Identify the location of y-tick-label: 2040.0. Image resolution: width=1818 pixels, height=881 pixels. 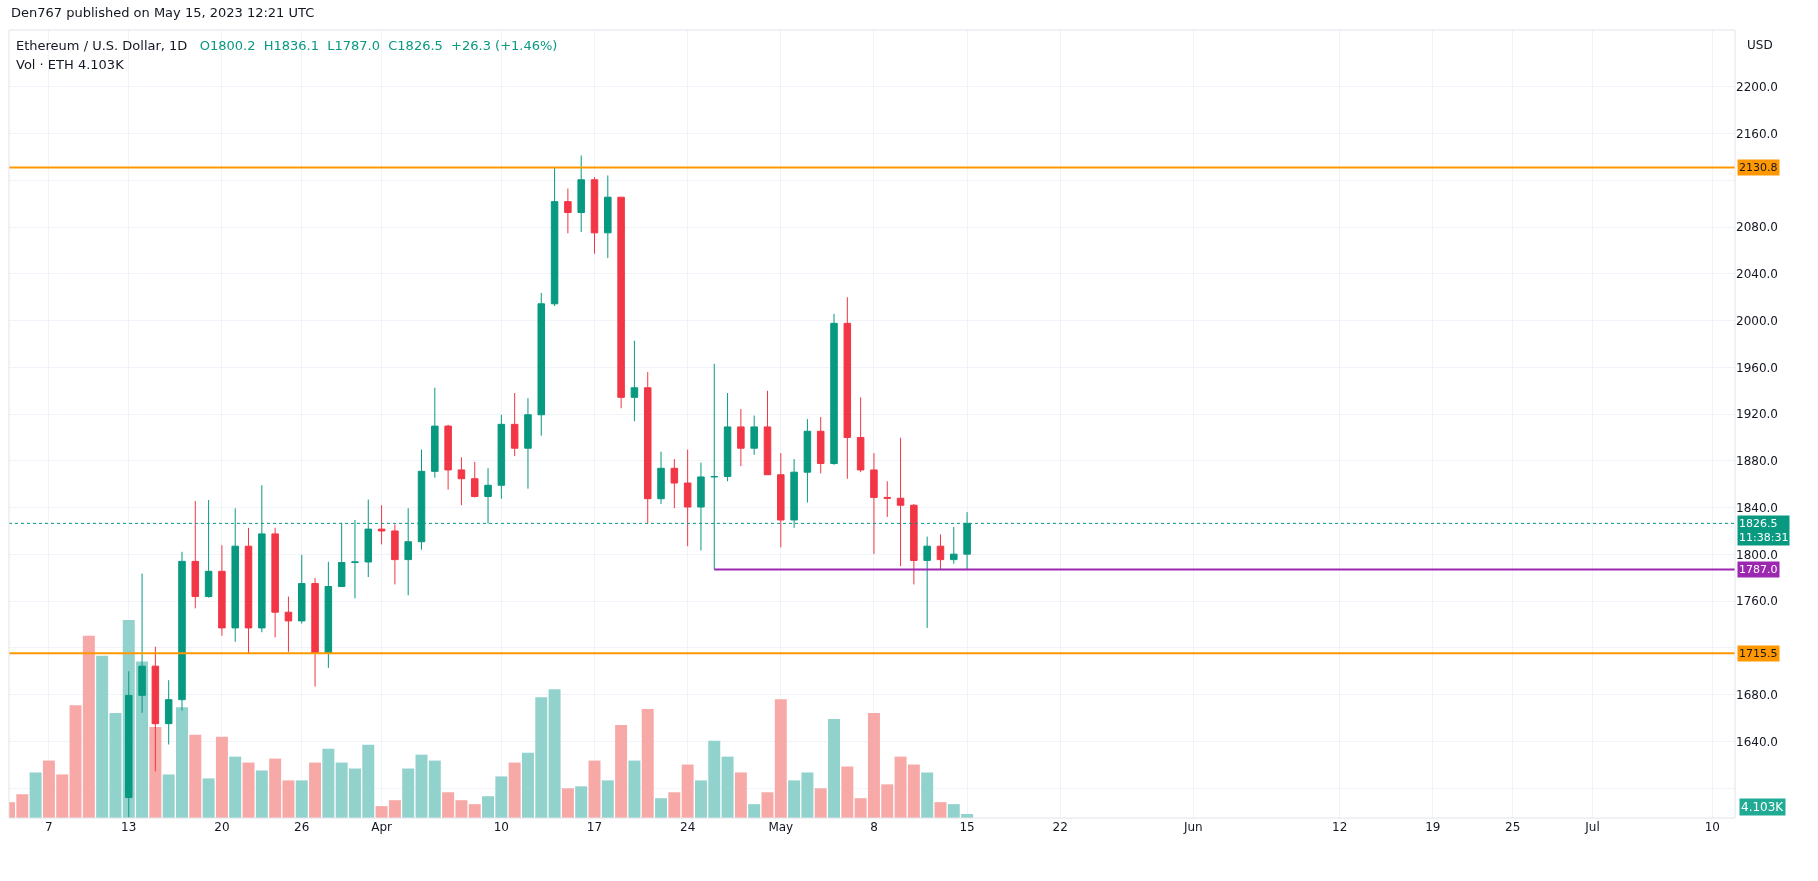
(1757, 273).